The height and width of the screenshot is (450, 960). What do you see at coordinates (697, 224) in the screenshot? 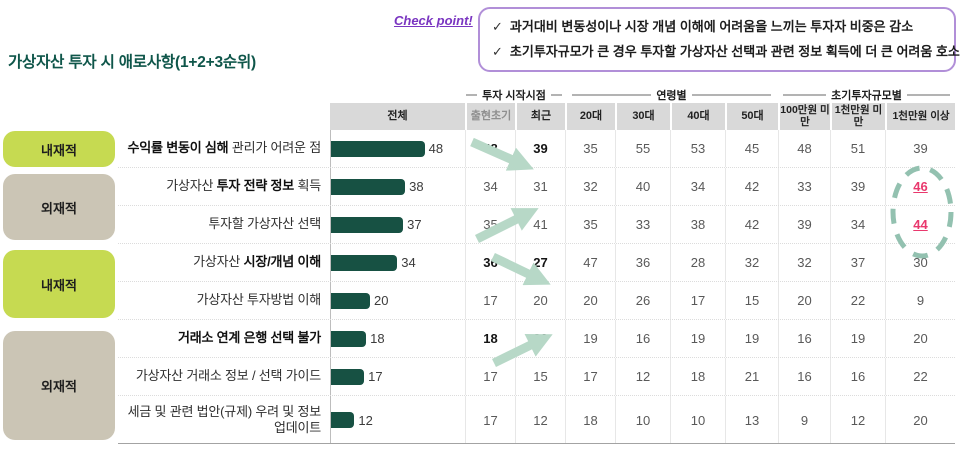
I see `value-cell: 38` at bounding box center [697, 224].